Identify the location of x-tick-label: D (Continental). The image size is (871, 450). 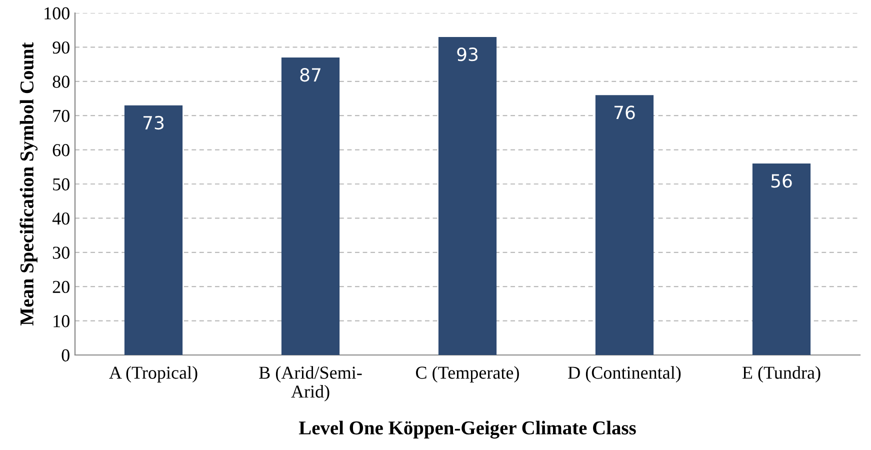
(624, 374).